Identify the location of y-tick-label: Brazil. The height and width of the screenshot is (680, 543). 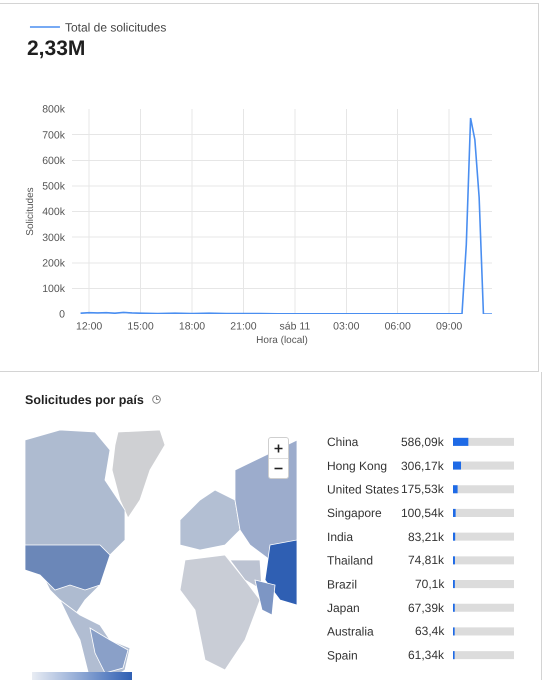
(342, 584).